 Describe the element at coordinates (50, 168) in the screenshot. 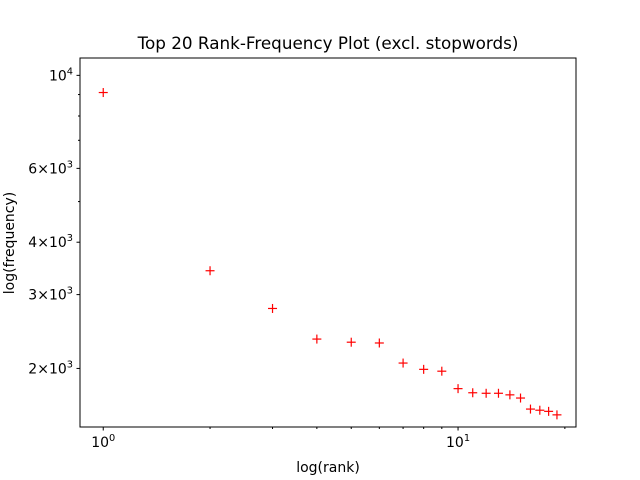

I see `y-tick-label: 6×103` at that location.